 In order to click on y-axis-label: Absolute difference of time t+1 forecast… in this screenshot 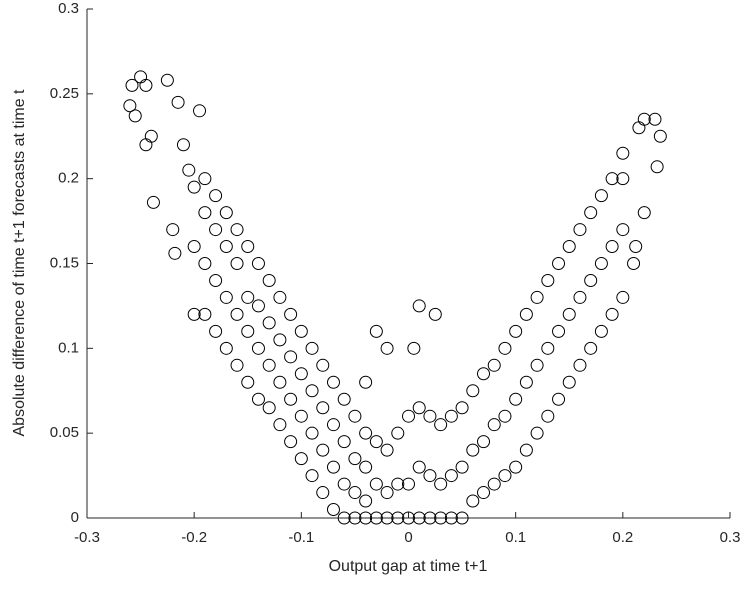, I will do `click(19, 263)`.